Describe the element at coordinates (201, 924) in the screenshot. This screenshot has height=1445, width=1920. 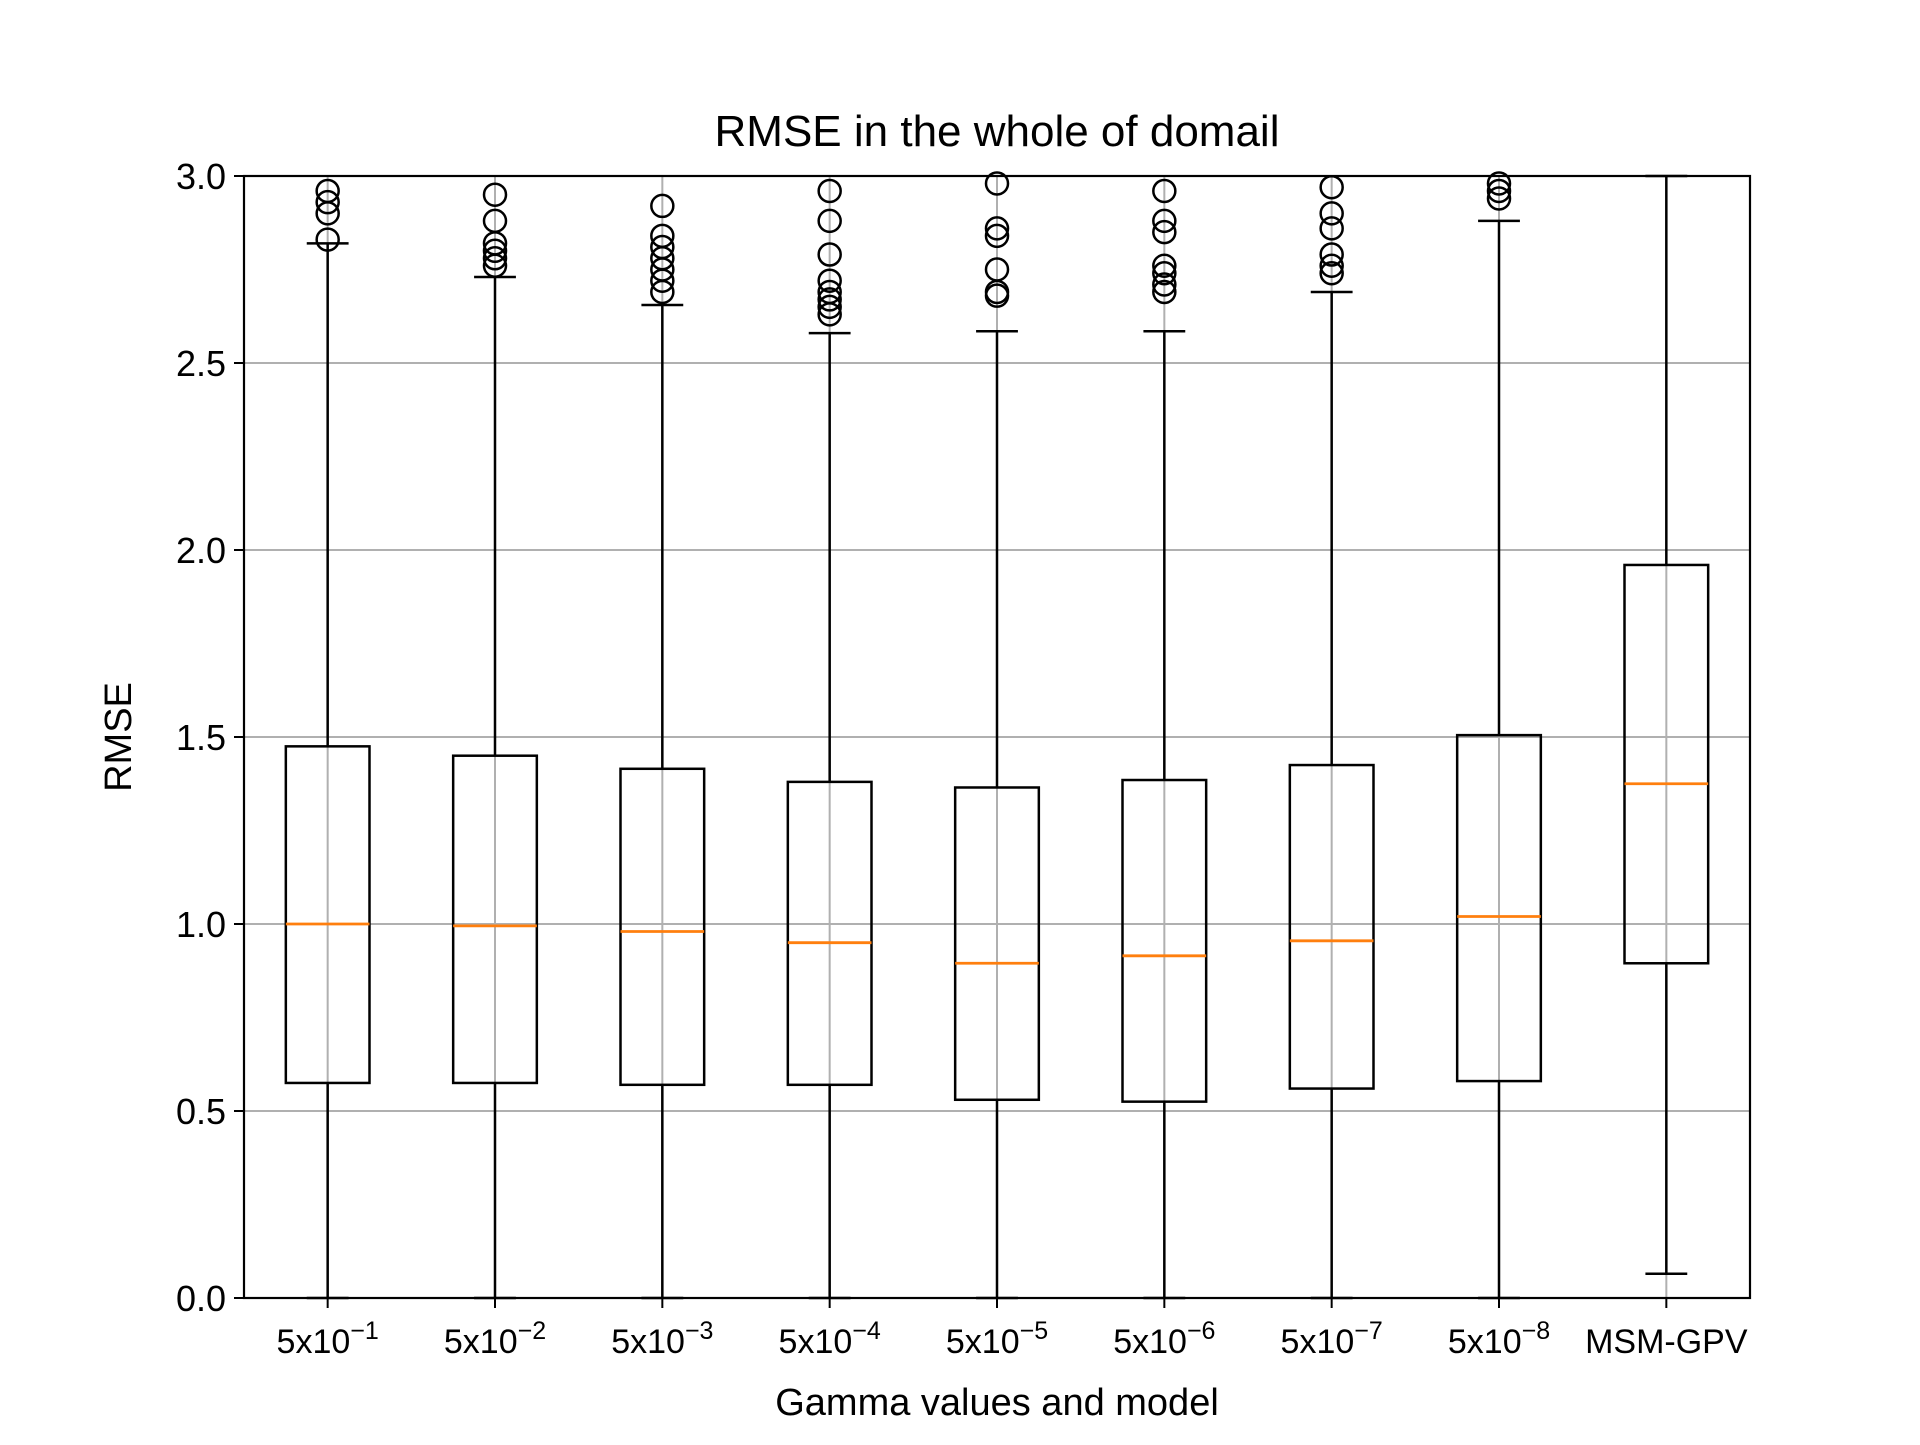
I see `y-tick-label: 1.0` at that location.